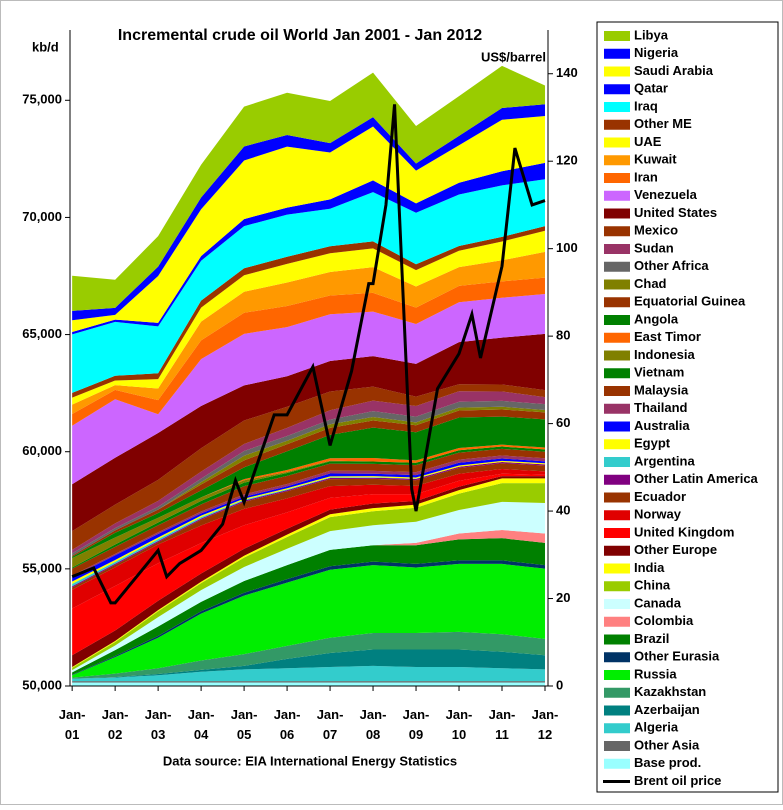 The height and width of the screenshot is (810, 783). Describe the element at coordinates (675, 212) in the screenshot. I see `legend-label: United States` at that location.